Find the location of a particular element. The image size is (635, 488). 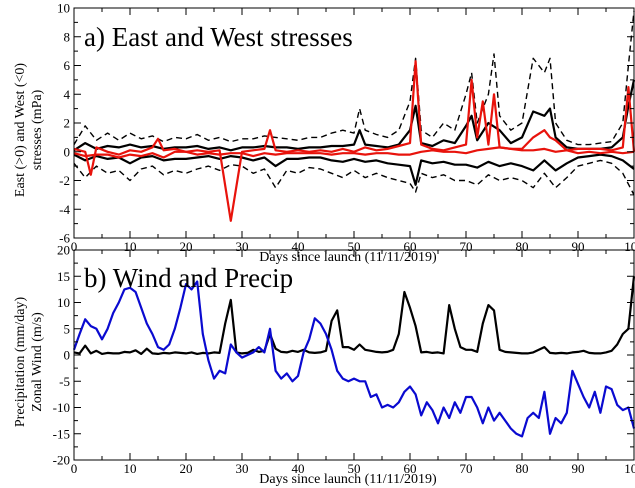

panel-b-xtick-label: 0 is located at coordinates (74, 468).